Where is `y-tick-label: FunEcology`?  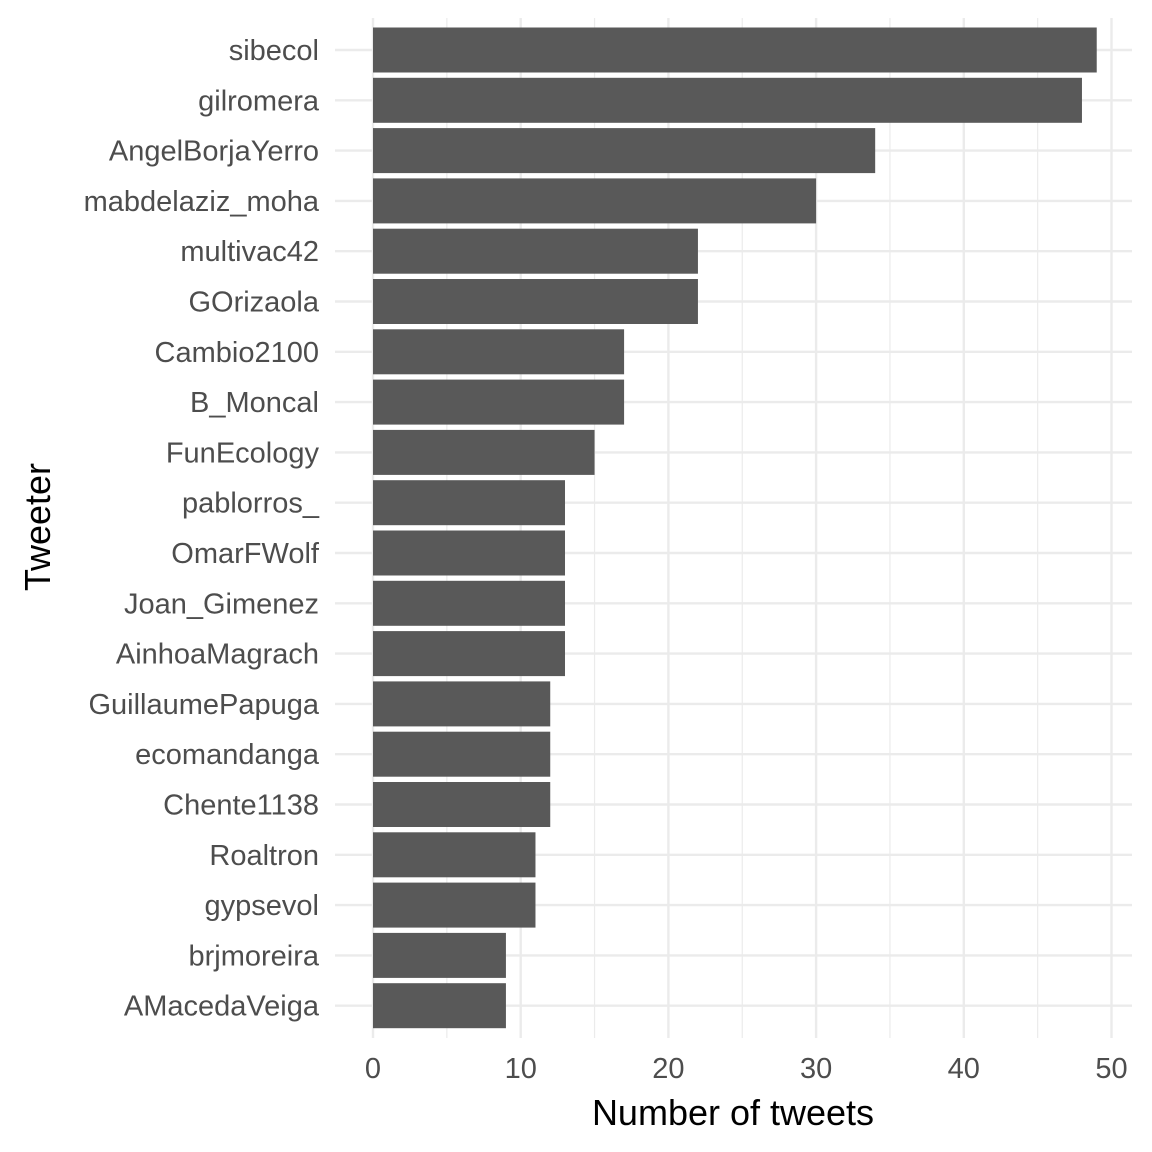 y-tick-label: FunEcology is located at coordinates (243, 453).